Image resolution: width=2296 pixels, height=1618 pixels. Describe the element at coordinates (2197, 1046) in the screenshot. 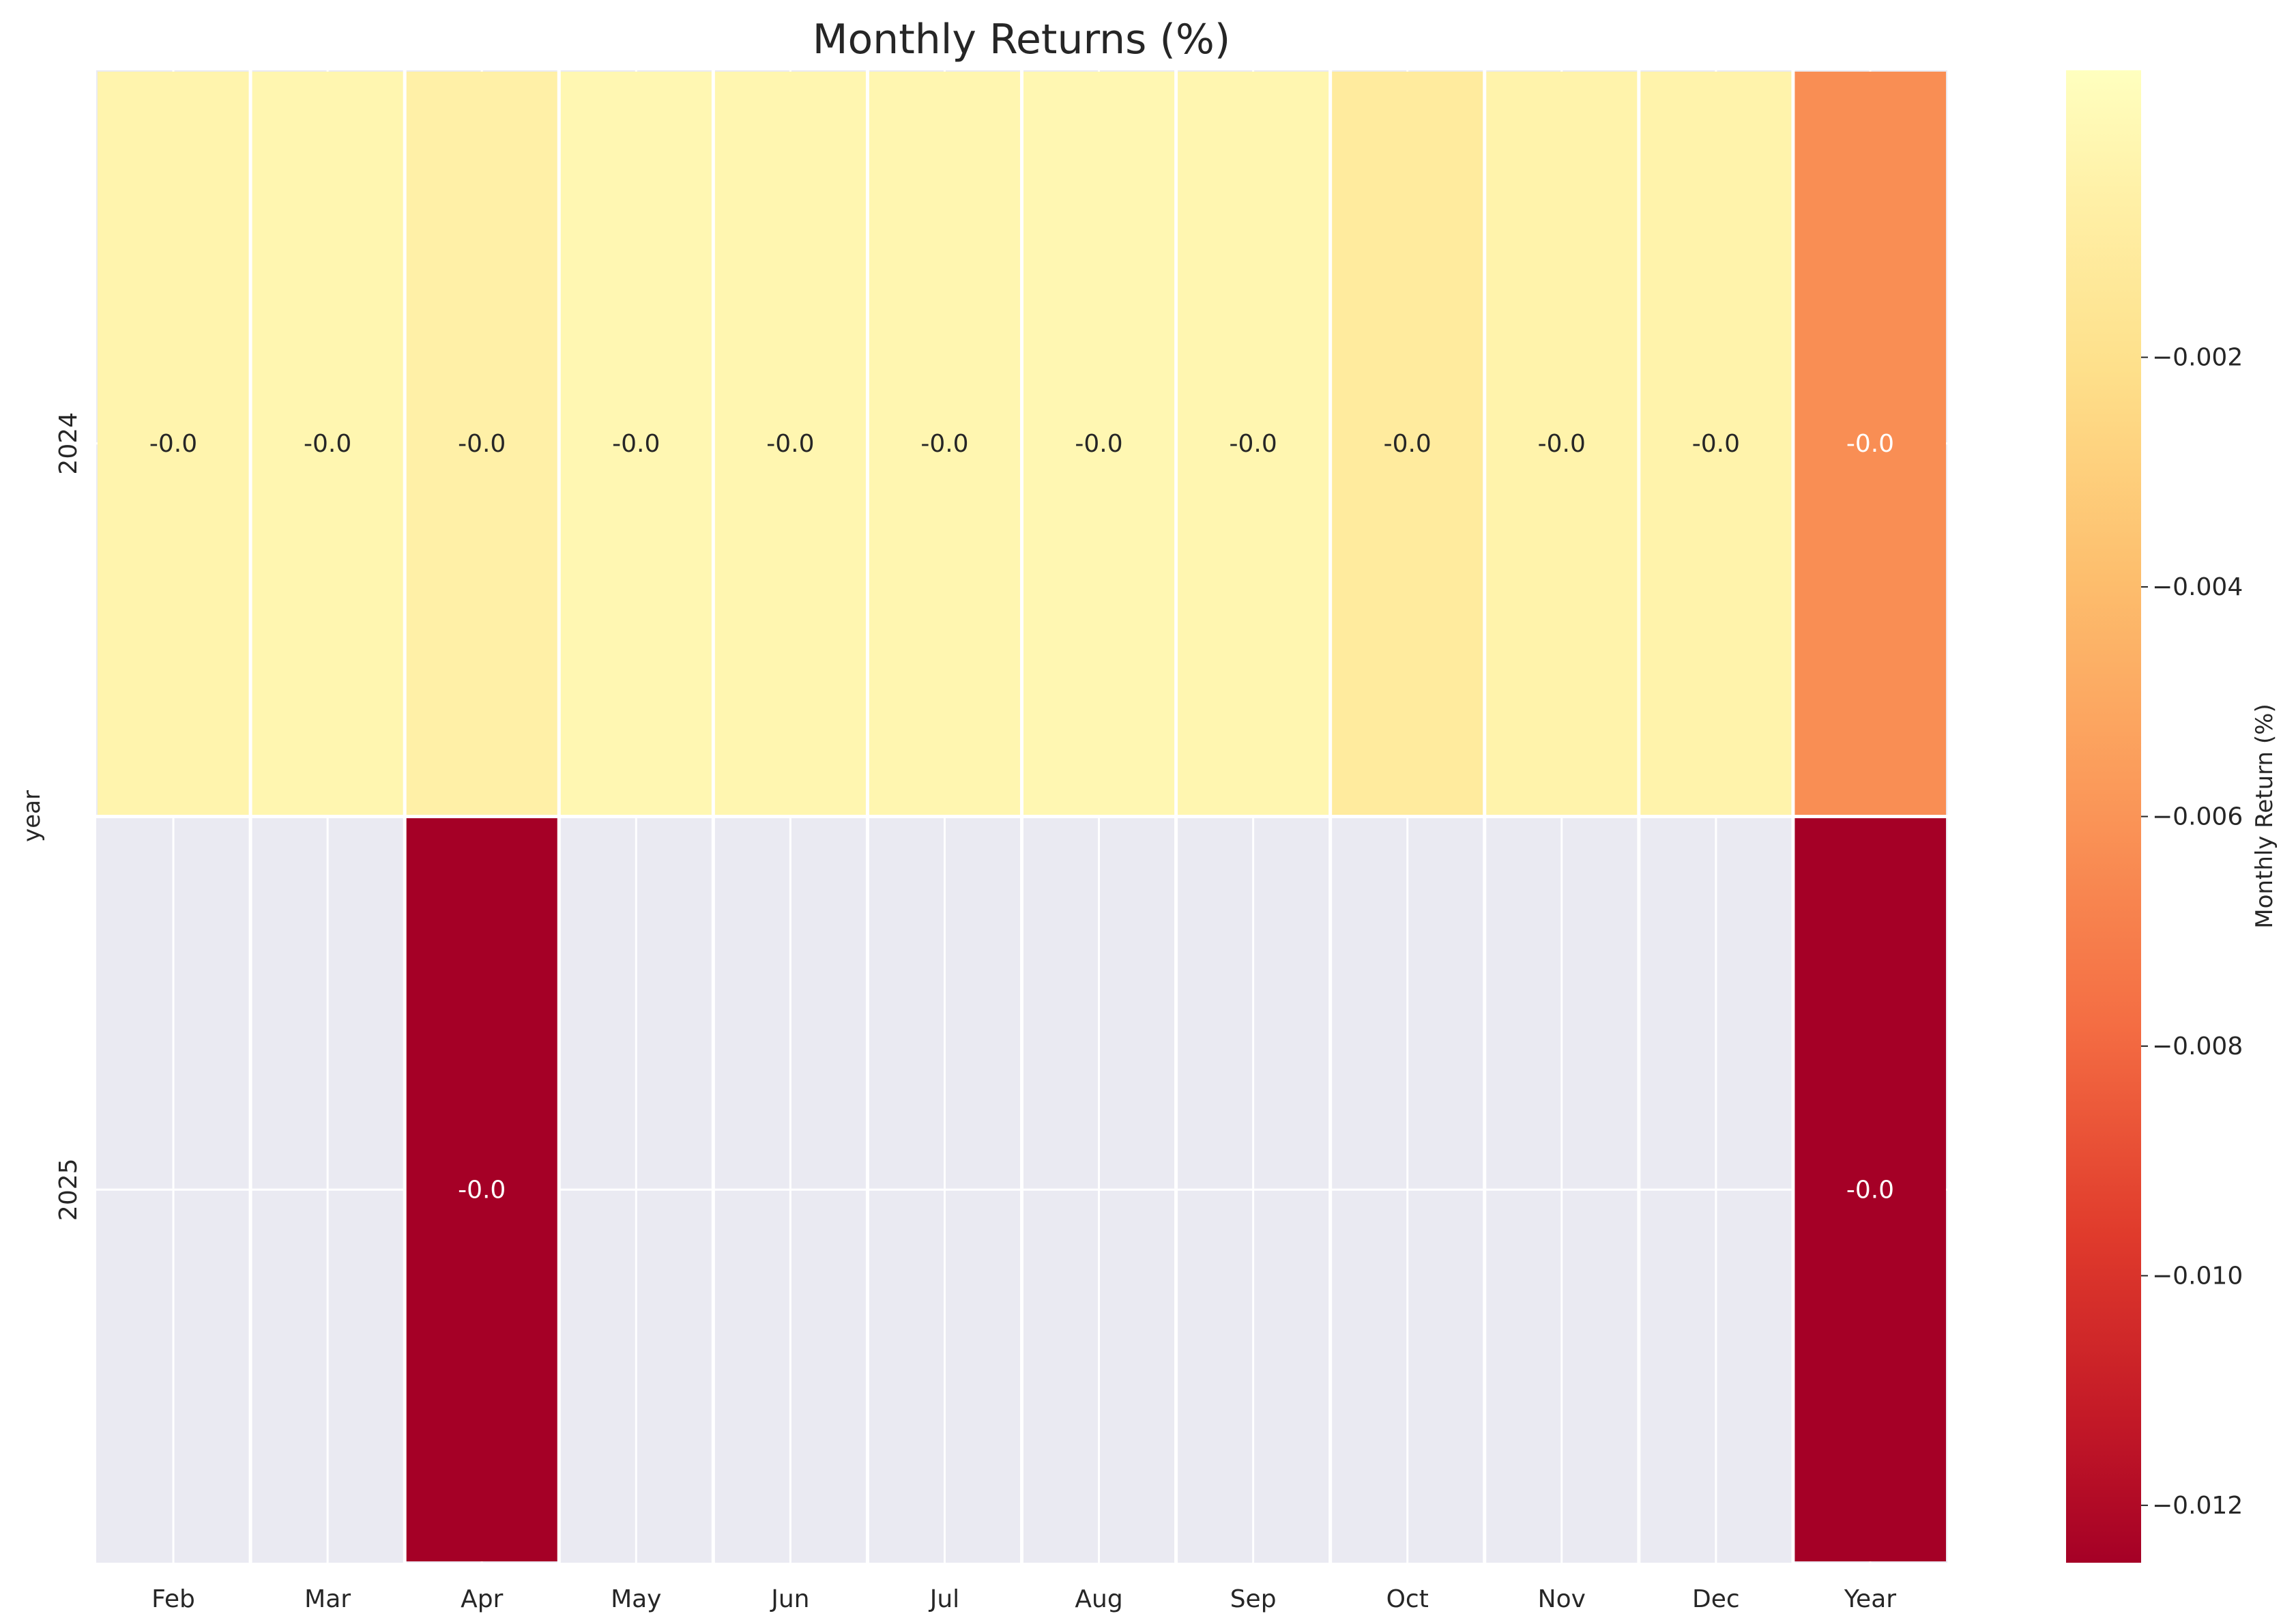

I see `colorbar-tick-label: −0.008` at that location.